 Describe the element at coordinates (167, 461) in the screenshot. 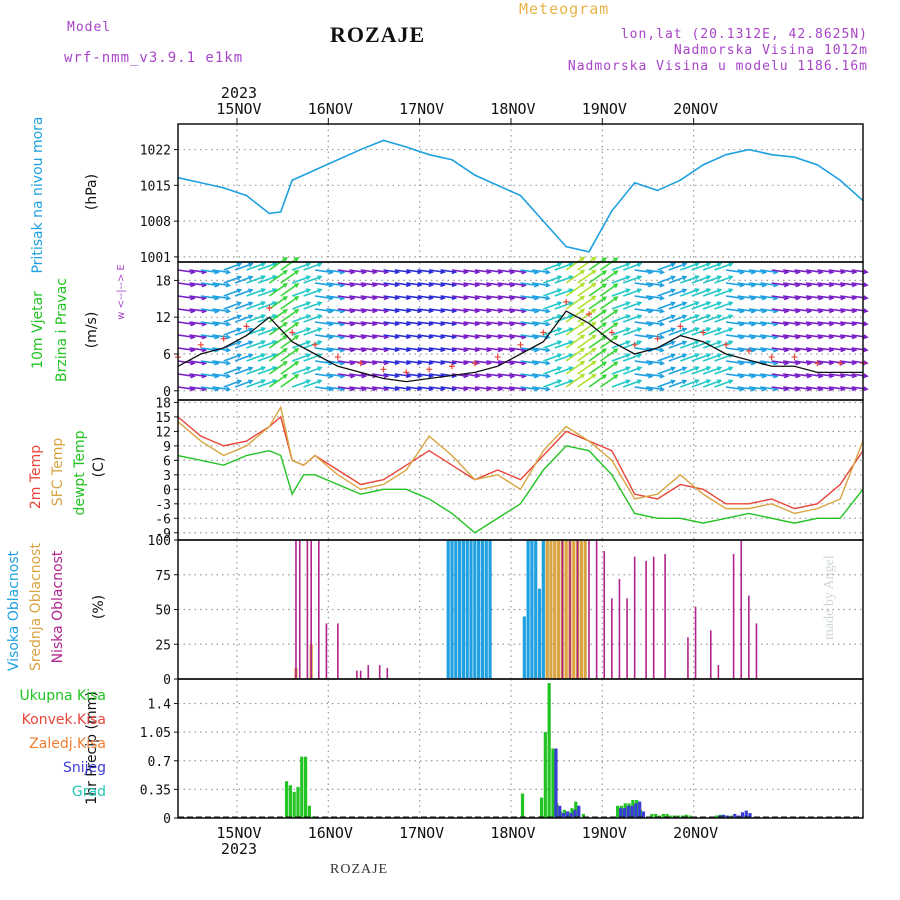

I see `y-tick-label: 6` at that location.